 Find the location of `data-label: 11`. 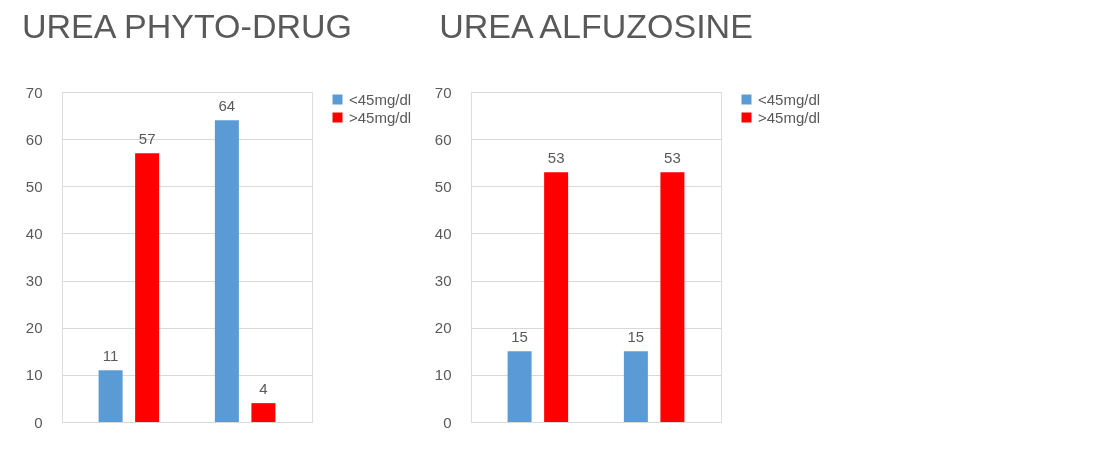

data-label: 11 is located at coordinates (110, 356).